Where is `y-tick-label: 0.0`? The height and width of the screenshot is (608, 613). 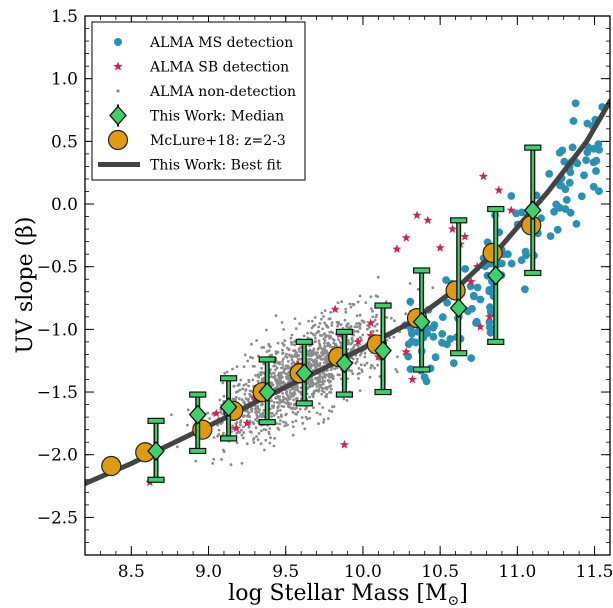 y-tick-label: 0.0 is located at coordinates (64, 205).